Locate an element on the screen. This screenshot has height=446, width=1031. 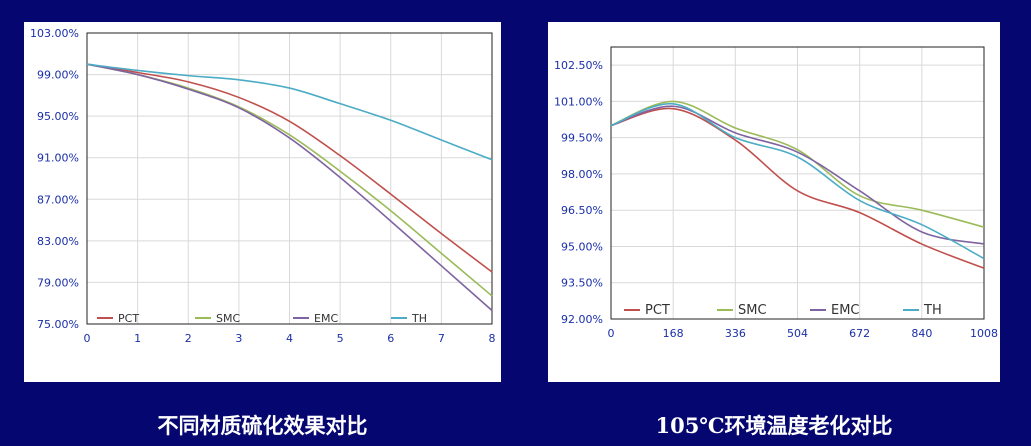
series-line-pct is located at coordinates (797, 188).